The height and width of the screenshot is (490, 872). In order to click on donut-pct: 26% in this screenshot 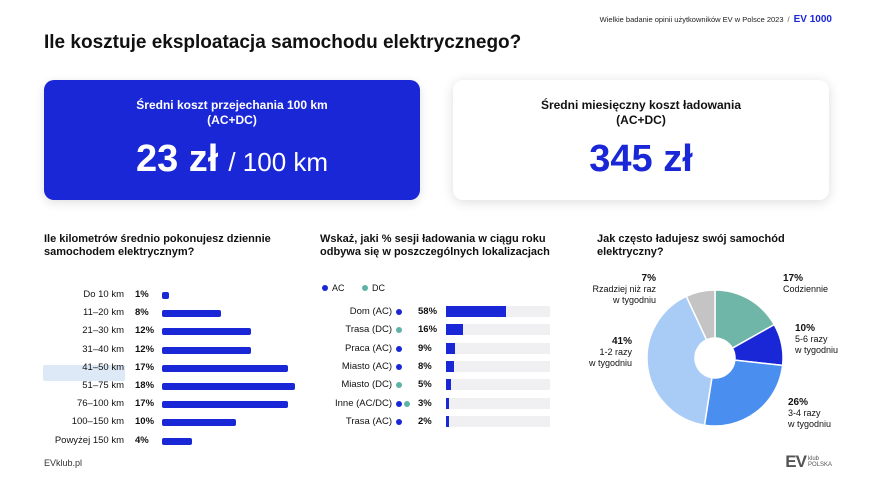, I will do `click(798, 402)`.